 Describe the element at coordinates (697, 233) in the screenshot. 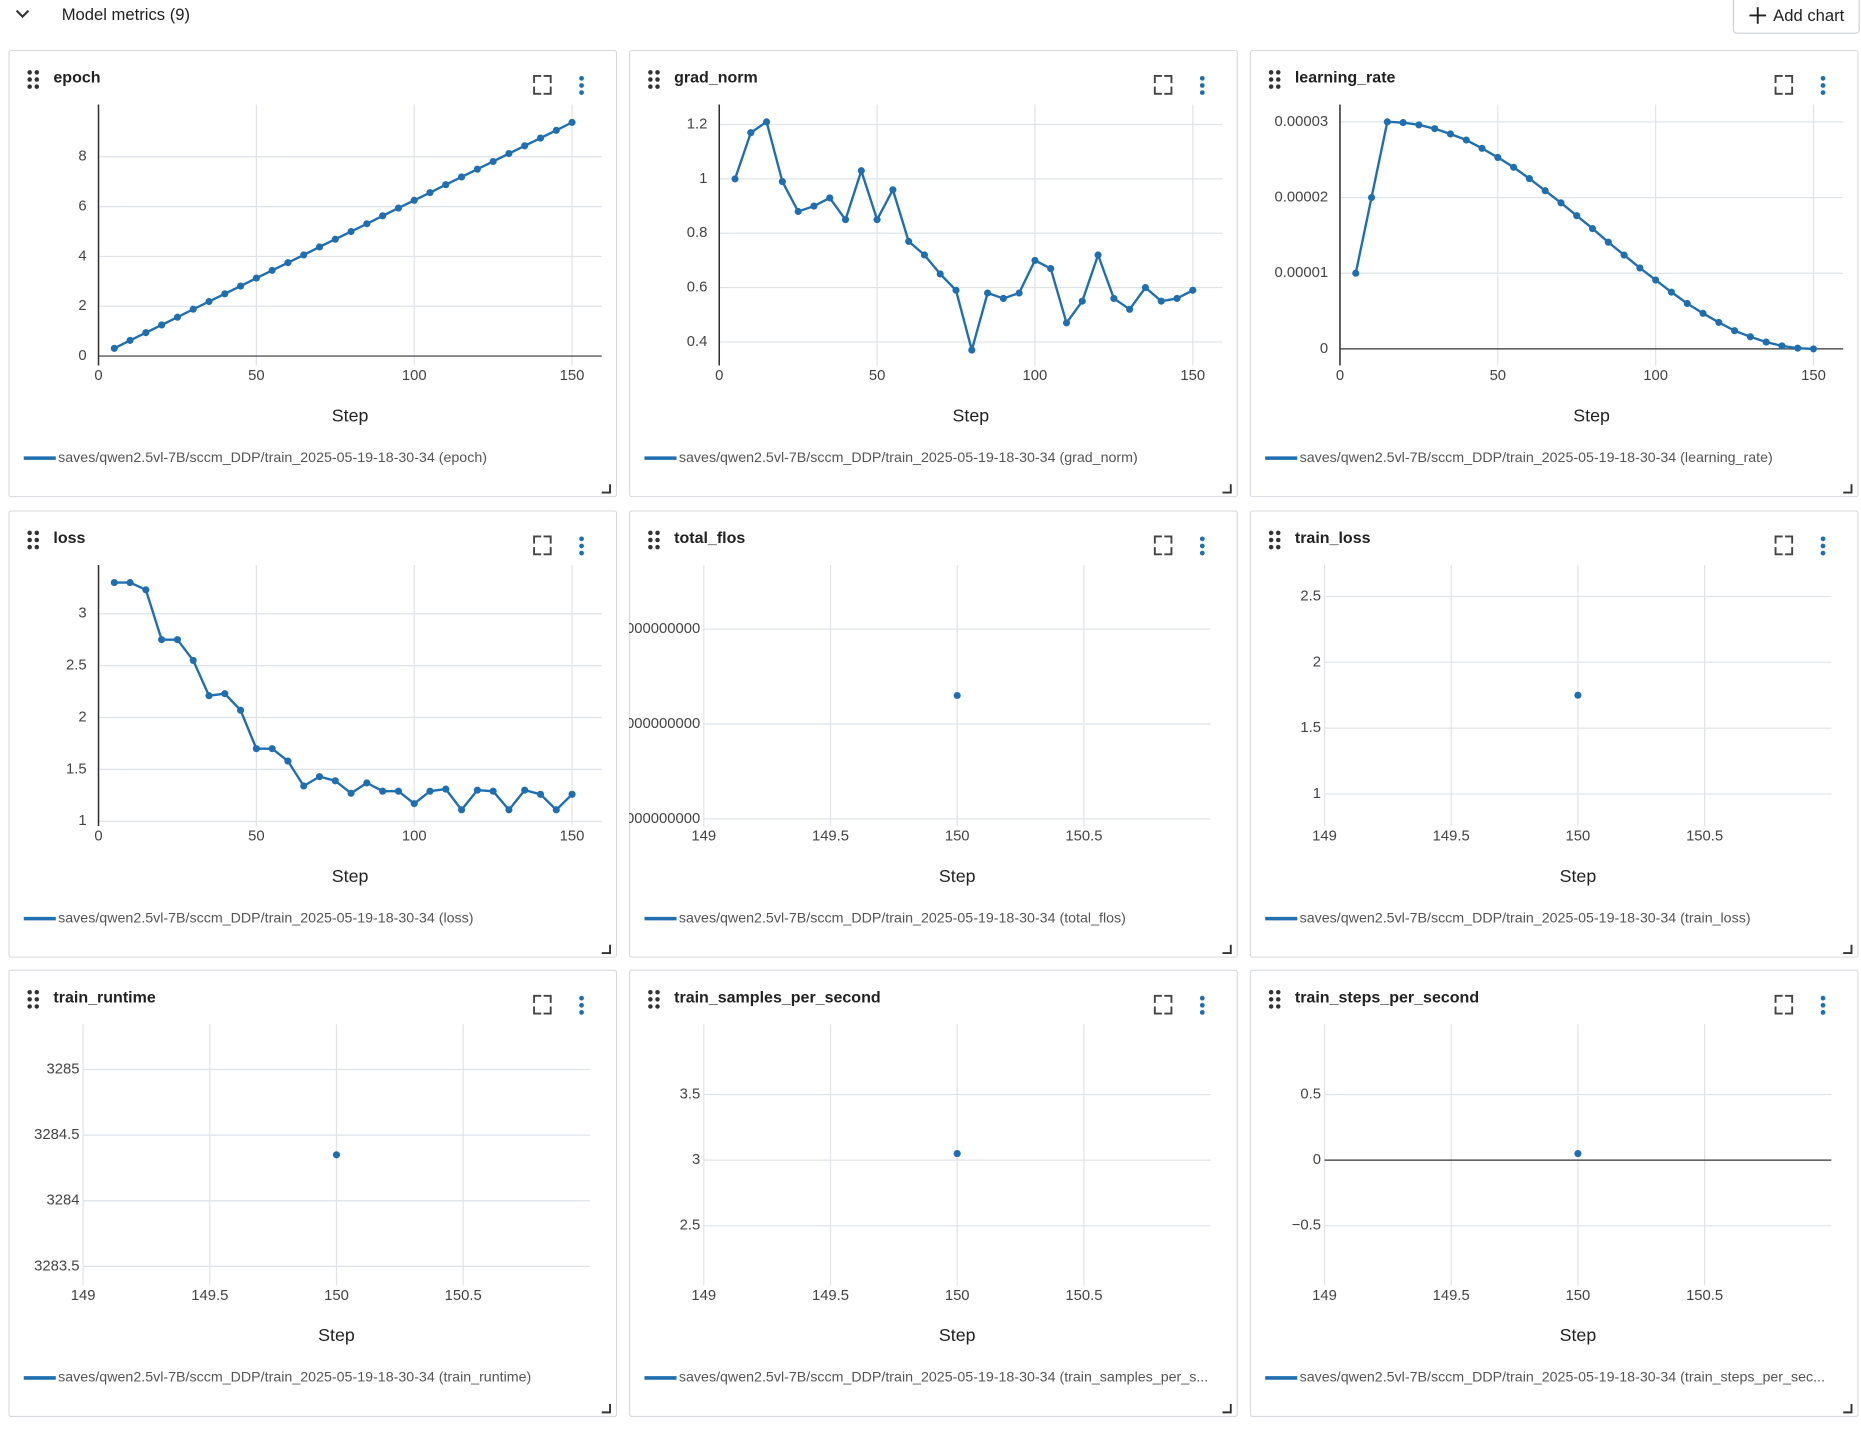

I see `y-tick-label: 0.8` at that location.